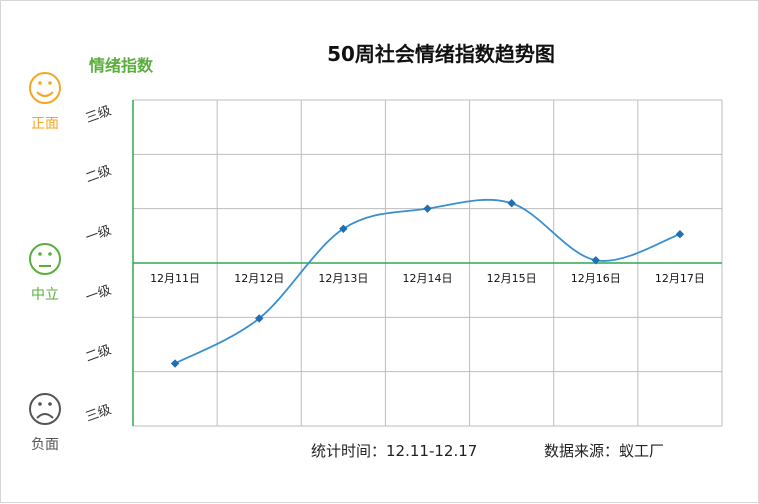 Image resolution: width=759 pixels, height=504 pixels. What do you see at coordinates (512, 278) in the screenshot?
I see `x-tick-label: 12月15日` at bounding box center [512, 278].